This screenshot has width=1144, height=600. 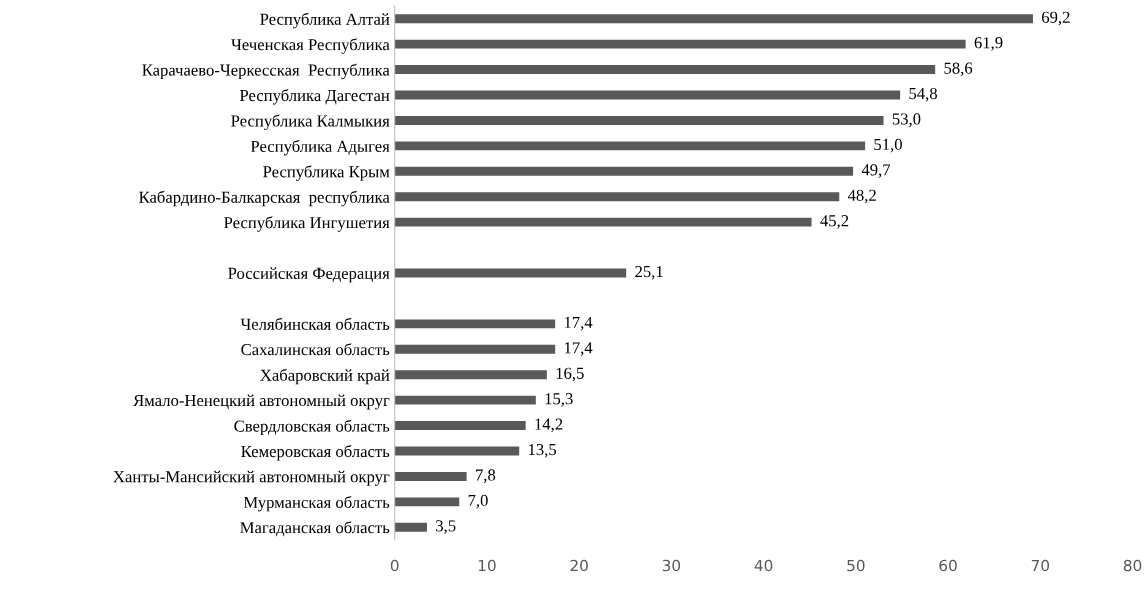 What do you see at coordinates (315, 349) in the screenshot?
I see `y-tick-label: Сахалинская область` at bounding box center [315, 349].